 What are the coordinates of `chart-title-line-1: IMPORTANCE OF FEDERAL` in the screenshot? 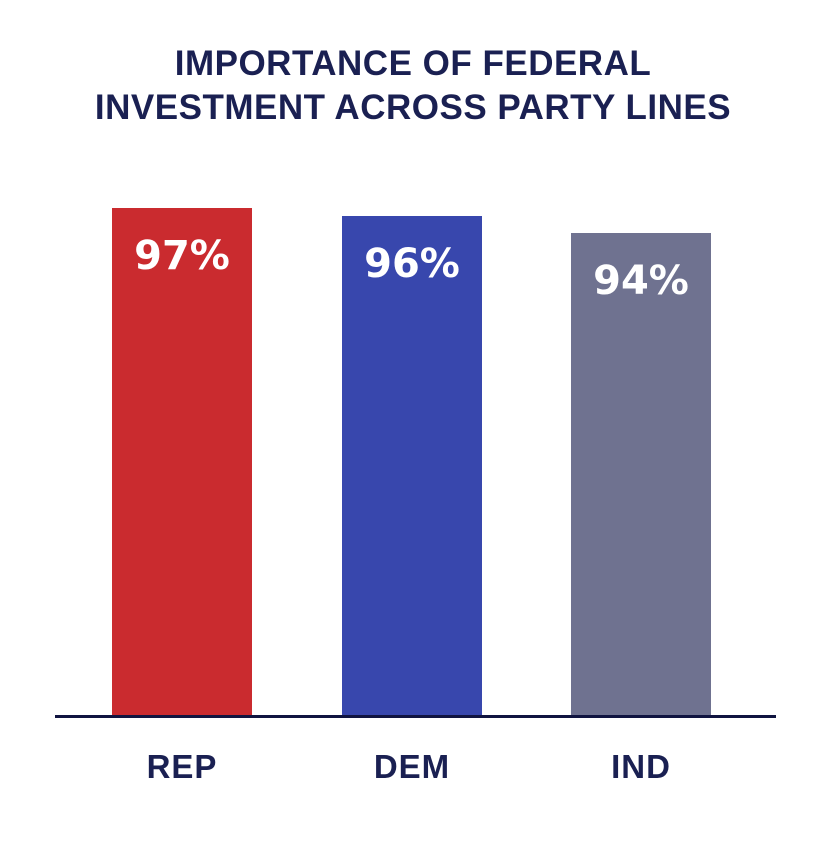 It's located at (413, 63).